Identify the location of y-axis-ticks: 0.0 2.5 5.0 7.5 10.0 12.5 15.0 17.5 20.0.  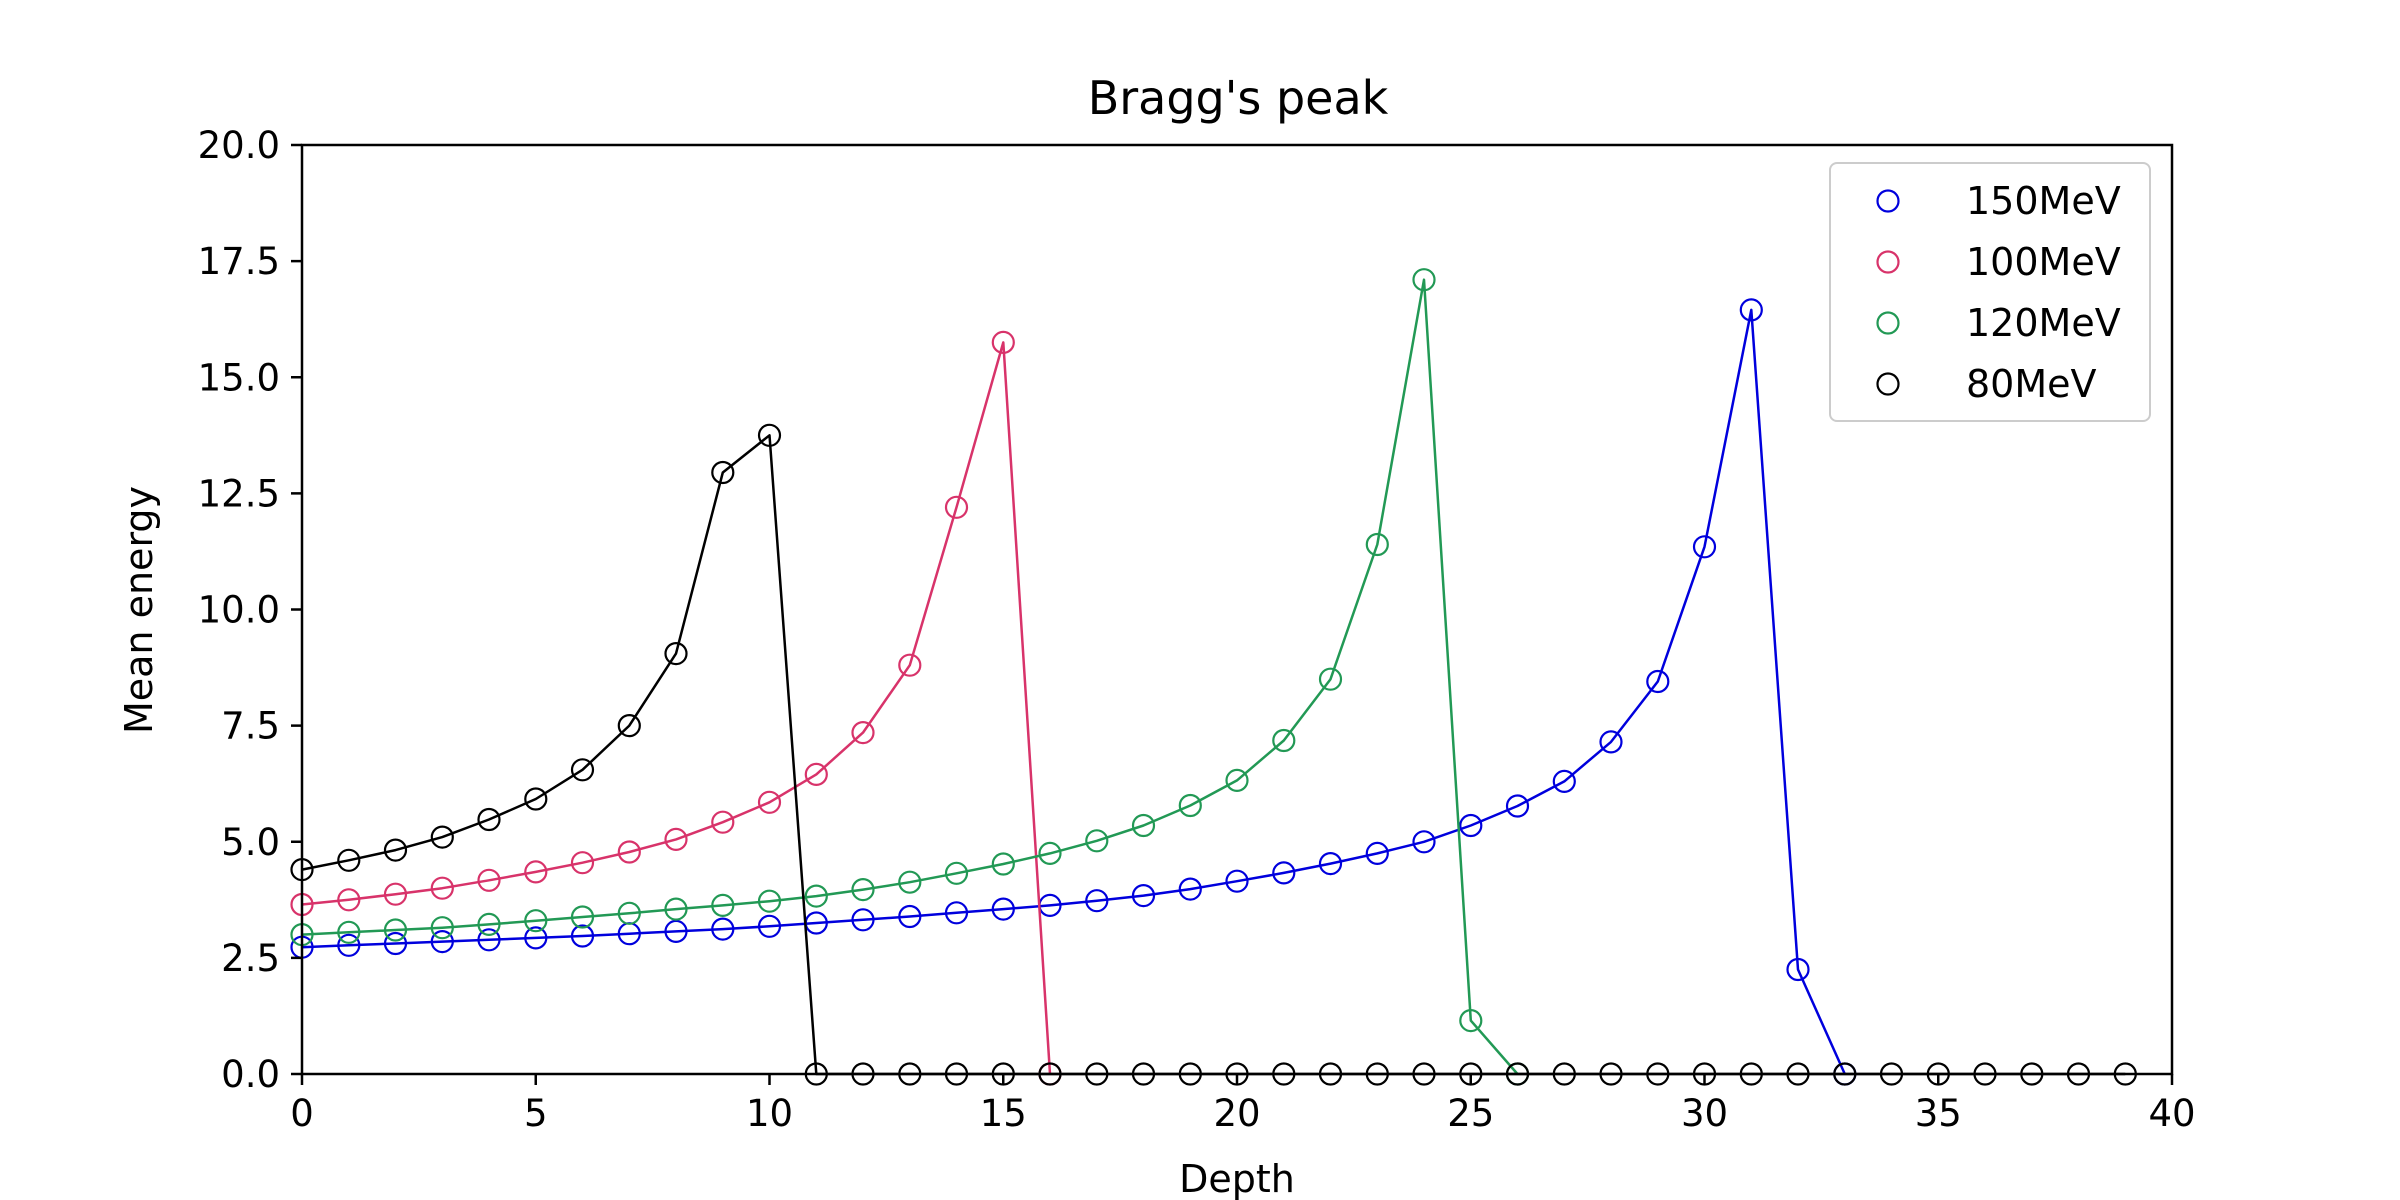
(250, 610).